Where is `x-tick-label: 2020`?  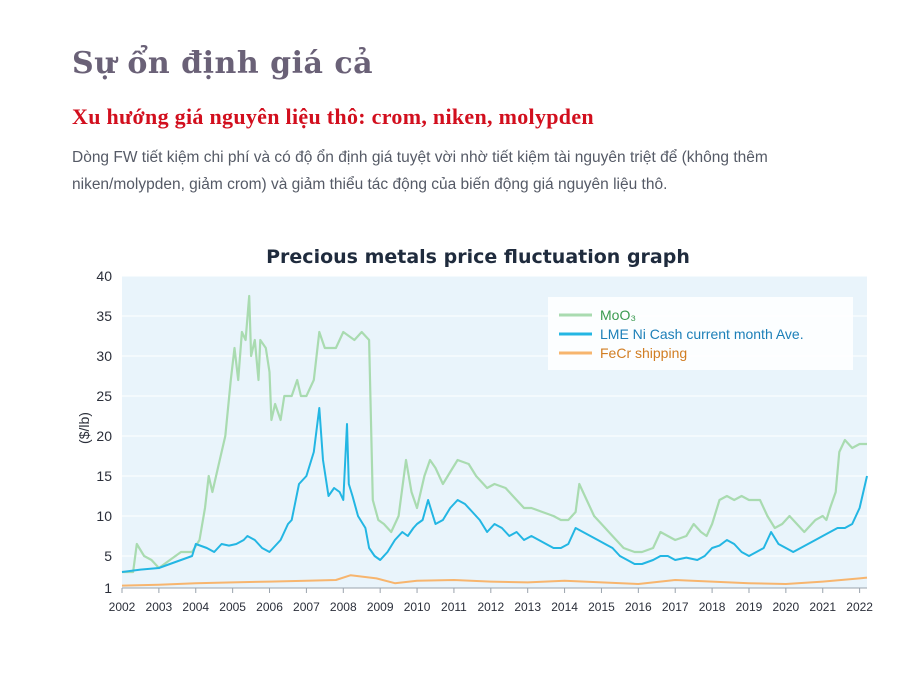
x-tick-label: 2020 is located at coordinates (786, 607).